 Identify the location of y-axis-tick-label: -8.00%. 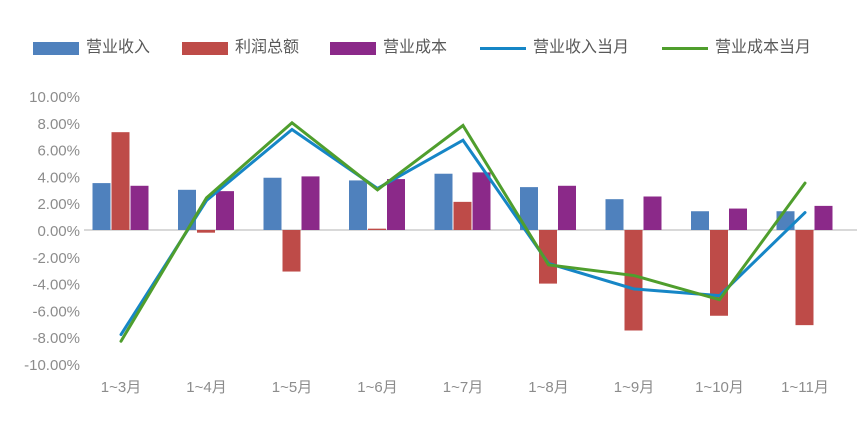
(56, 338).